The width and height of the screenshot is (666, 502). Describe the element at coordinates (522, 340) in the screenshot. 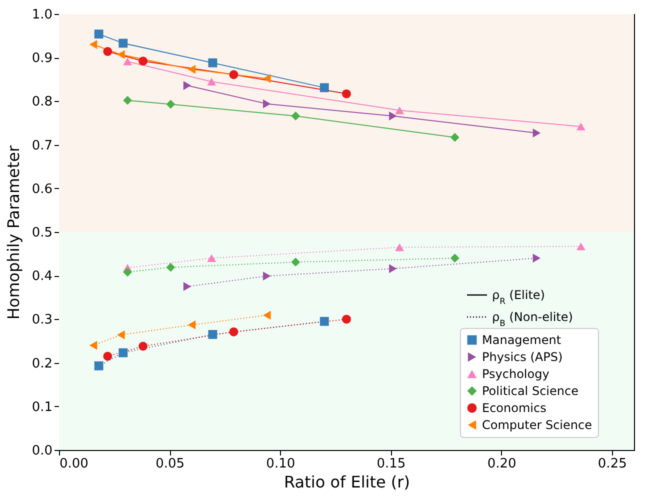

I see `legend-label: Management` at that location.